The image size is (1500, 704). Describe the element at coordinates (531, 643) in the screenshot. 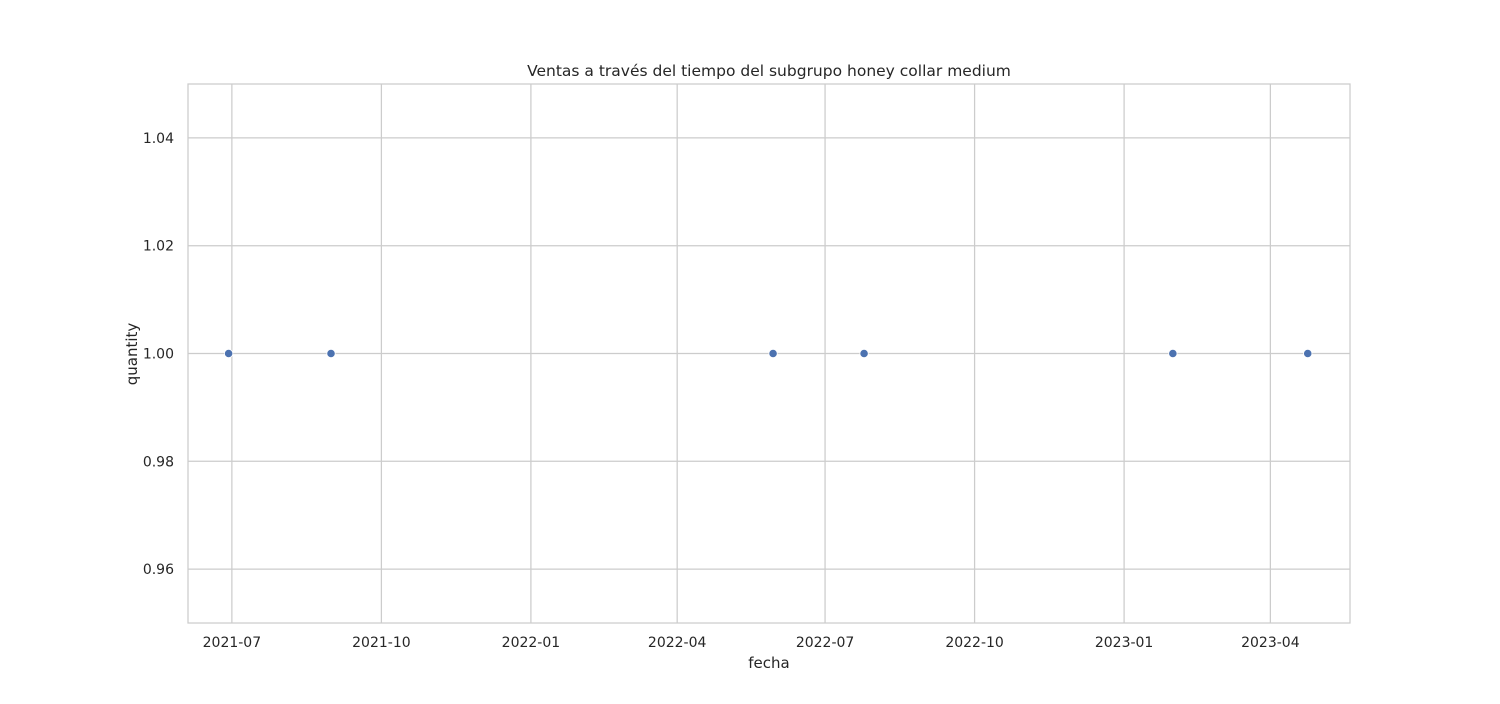

I see `x-tick-label: 2022-01` at that location.